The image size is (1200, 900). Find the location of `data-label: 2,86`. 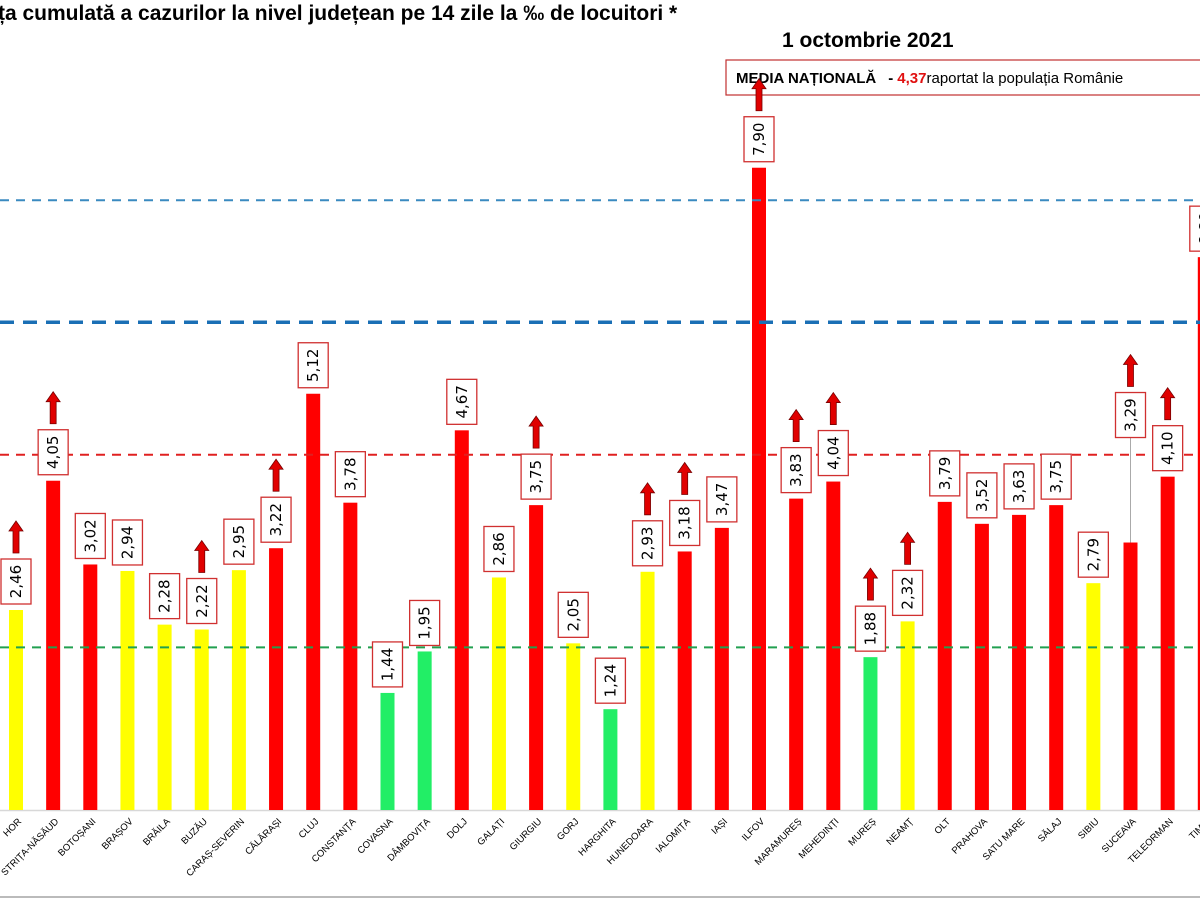

data-label: 2,86 is located at coordinates (499, 549).